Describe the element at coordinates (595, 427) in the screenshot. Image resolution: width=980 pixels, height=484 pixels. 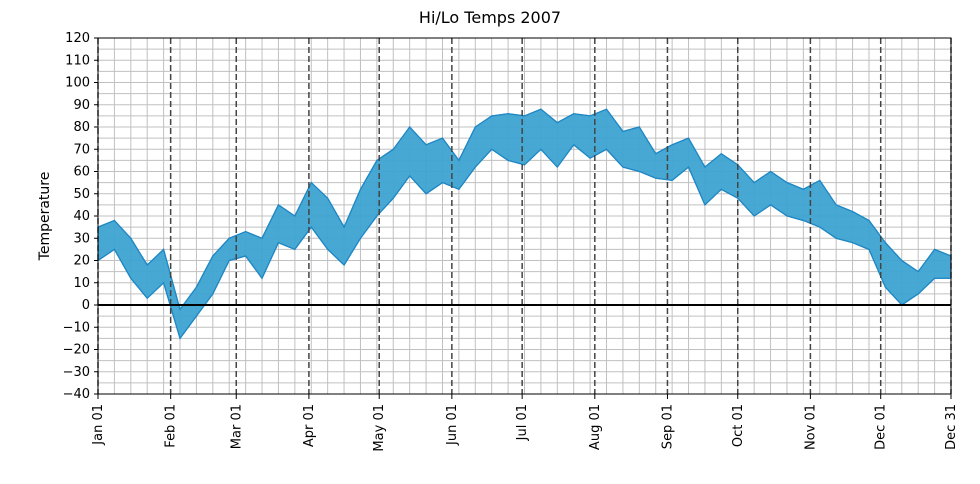
I see `x-tick-label: Aug 01` at that location.